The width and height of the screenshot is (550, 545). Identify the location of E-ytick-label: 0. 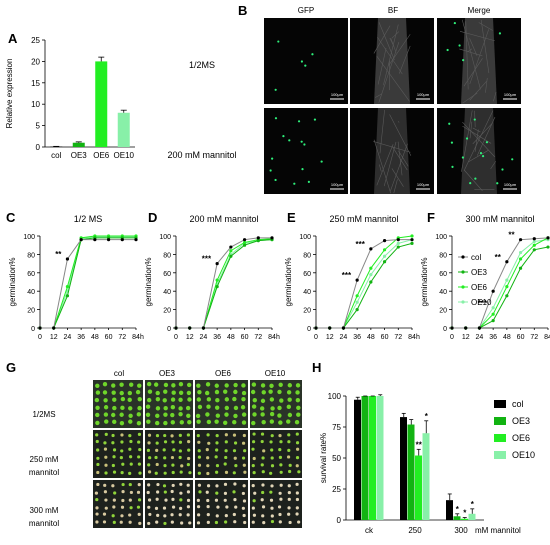
(309, 329).